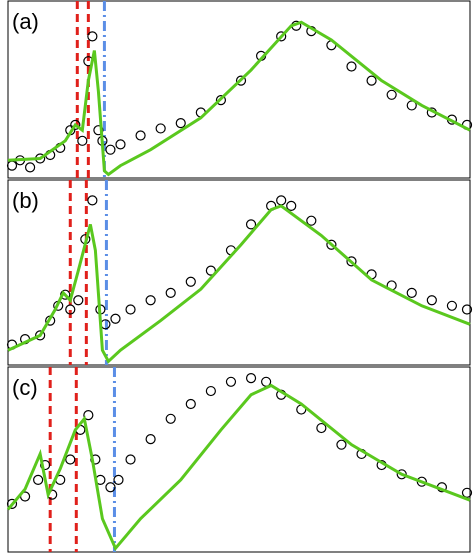  What do you see at coordinates (25, 387) in the screenshot?
I see `panel-label: (c)` at bounding box center [25, 387].